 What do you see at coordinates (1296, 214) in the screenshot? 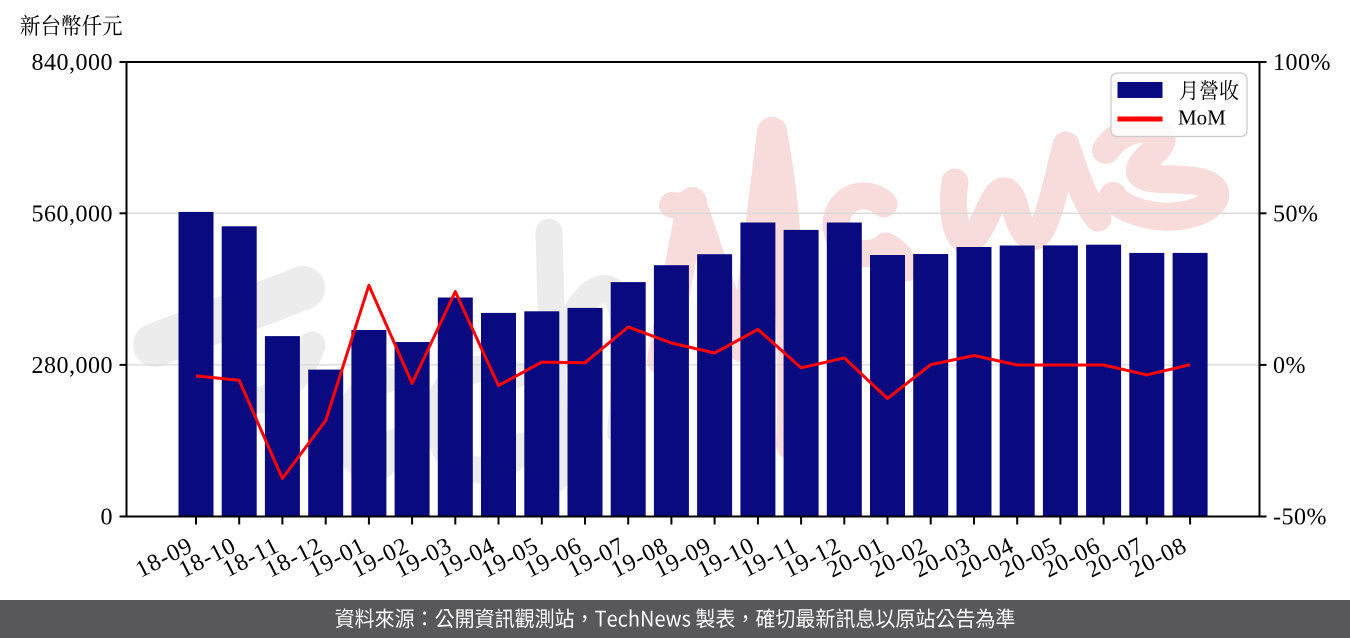
I see `svg-text: 50%` at bounding box center [1296, 214].